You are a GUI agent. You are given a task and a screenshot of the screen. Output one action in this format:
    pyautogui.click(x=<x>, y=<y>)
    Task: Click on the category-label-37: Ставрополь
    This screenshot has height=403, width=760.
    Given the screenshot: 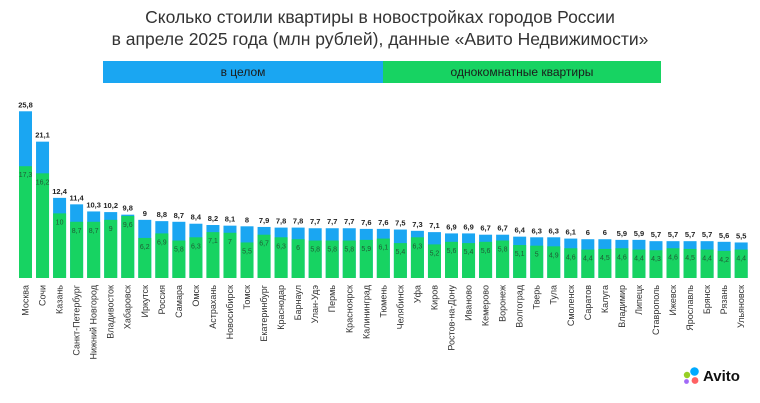 What is the action you would take?
    pyautogui.click(x=656, y=310)
    